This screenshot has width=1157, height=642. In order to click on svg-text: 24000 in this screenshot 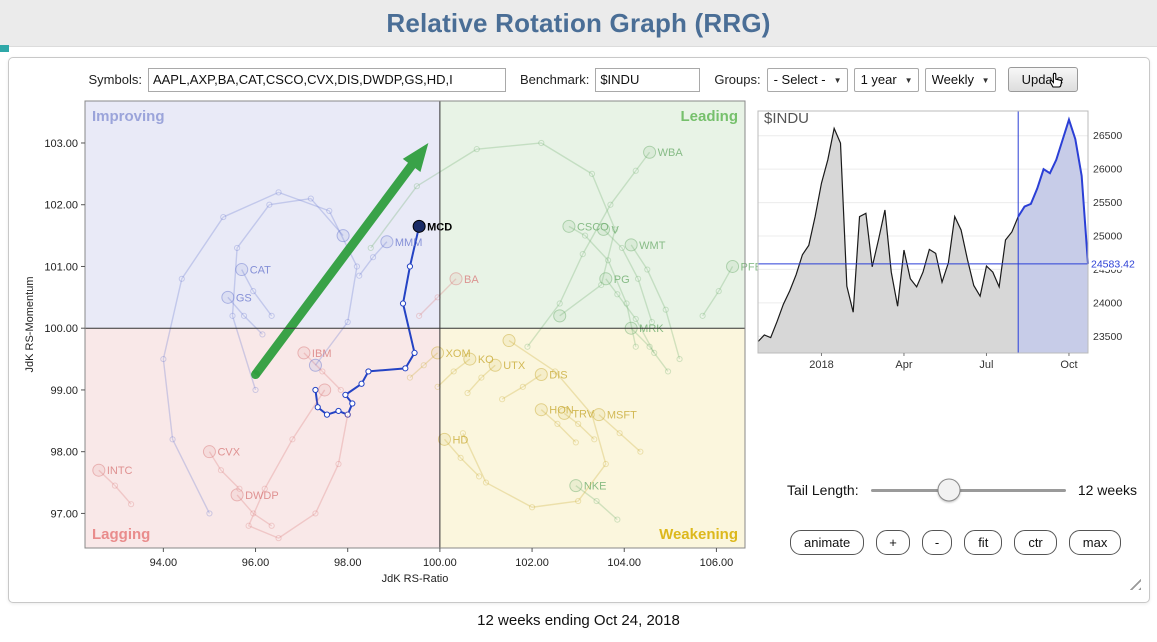, I will do `click(1107, 303)`.